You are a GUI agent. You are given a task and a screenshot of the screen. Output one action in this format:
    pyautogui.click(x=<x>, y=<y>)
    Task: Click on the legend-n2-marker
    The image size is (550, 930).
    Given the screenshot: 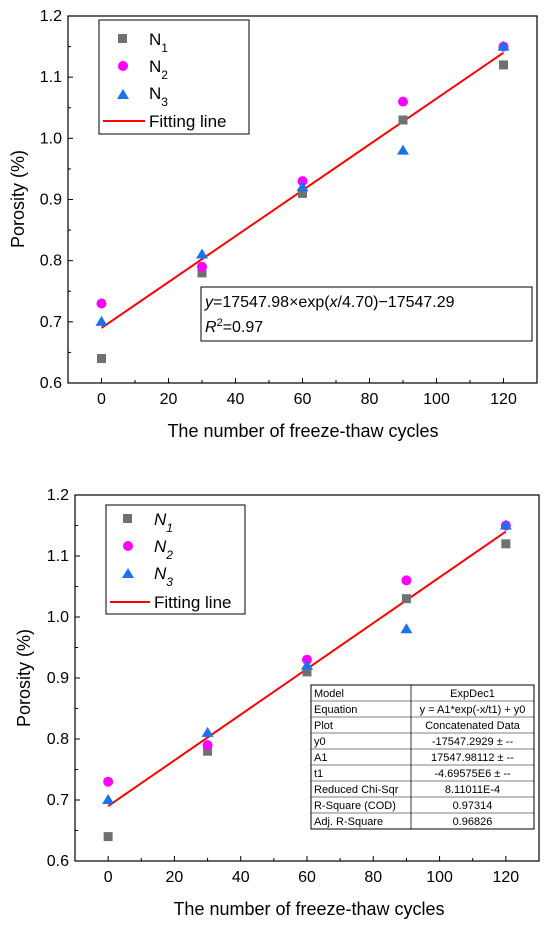 What is the action you would take?
    pyautogui.click(x=128, y=546)
    